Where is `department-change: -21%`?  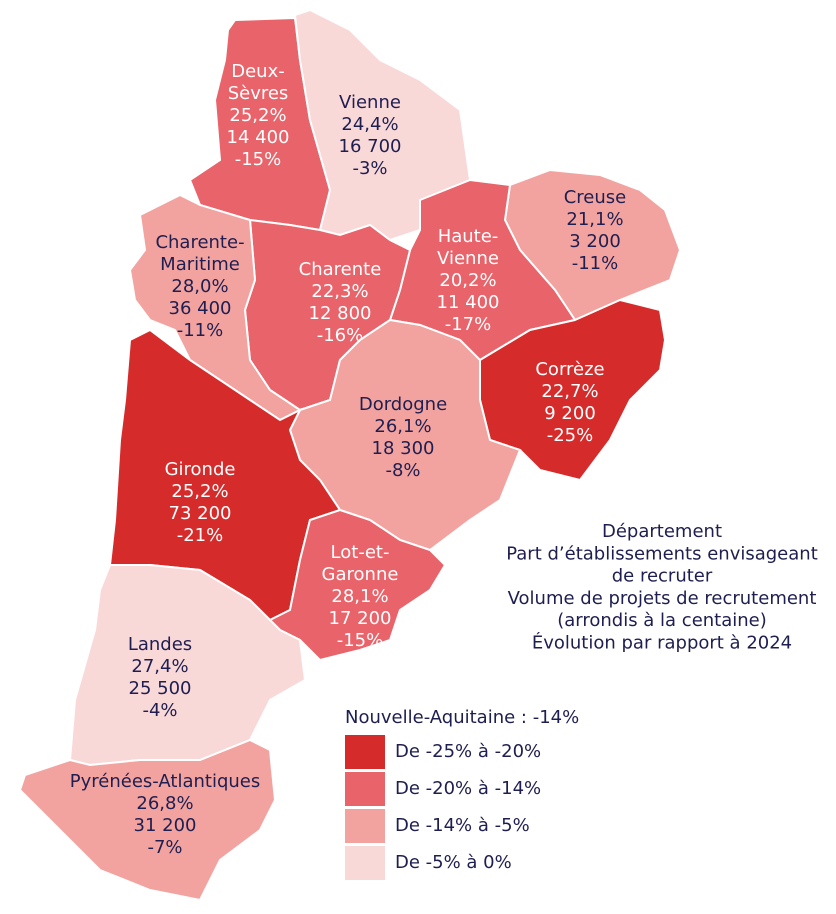
department-change: -21% is located at coordinates (200, 535).